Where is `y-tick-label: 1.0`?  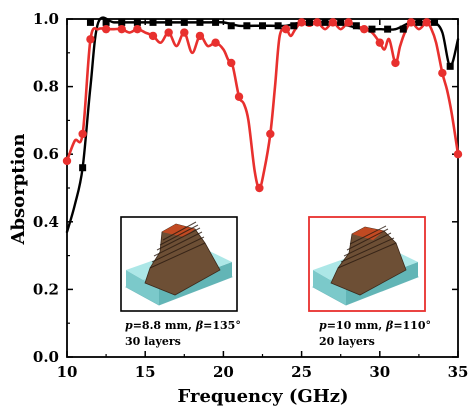
y-tick-label: 1.0 is located at coordinates (46, 19).